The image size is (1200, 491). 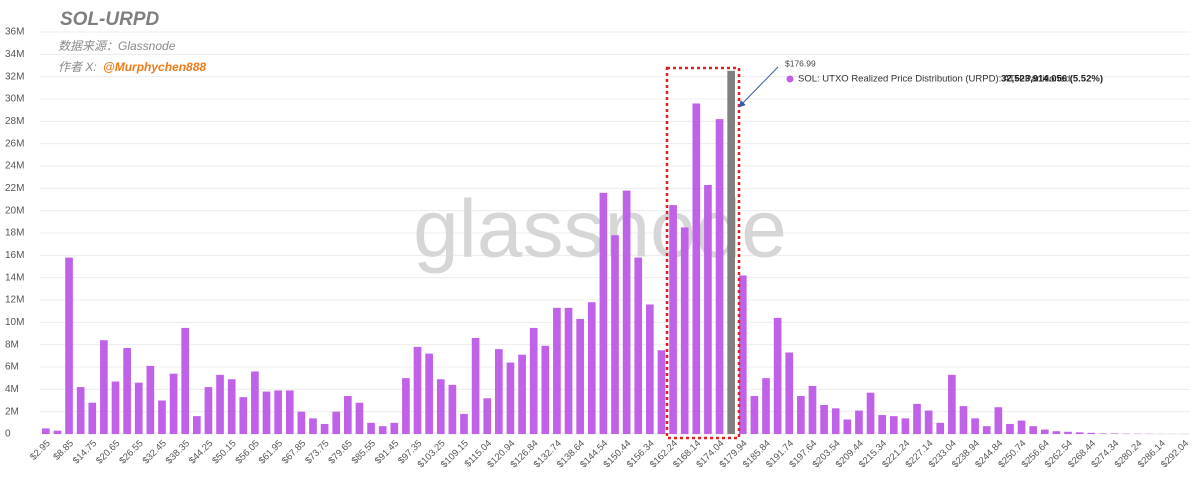 What do you see at coordinates (201, 452) in the screenshot?
I see `x-tick-label: $44.25` at bounding box center [201, 452].